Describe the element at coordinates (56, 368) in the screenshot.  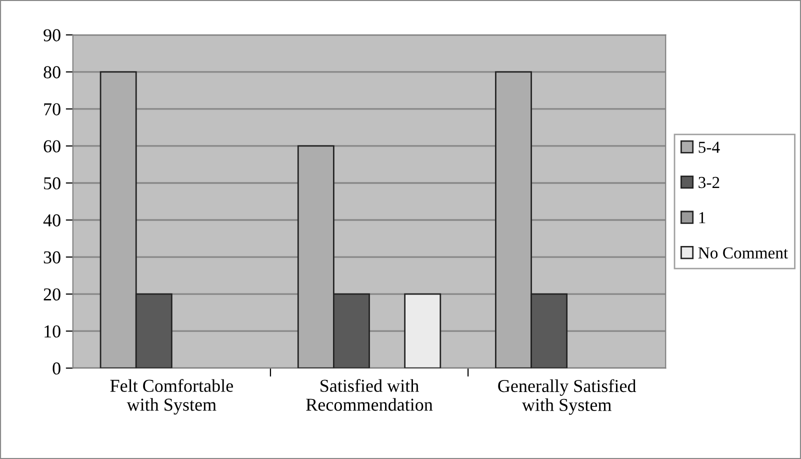
I see `y-tick-label: 0` at that location.